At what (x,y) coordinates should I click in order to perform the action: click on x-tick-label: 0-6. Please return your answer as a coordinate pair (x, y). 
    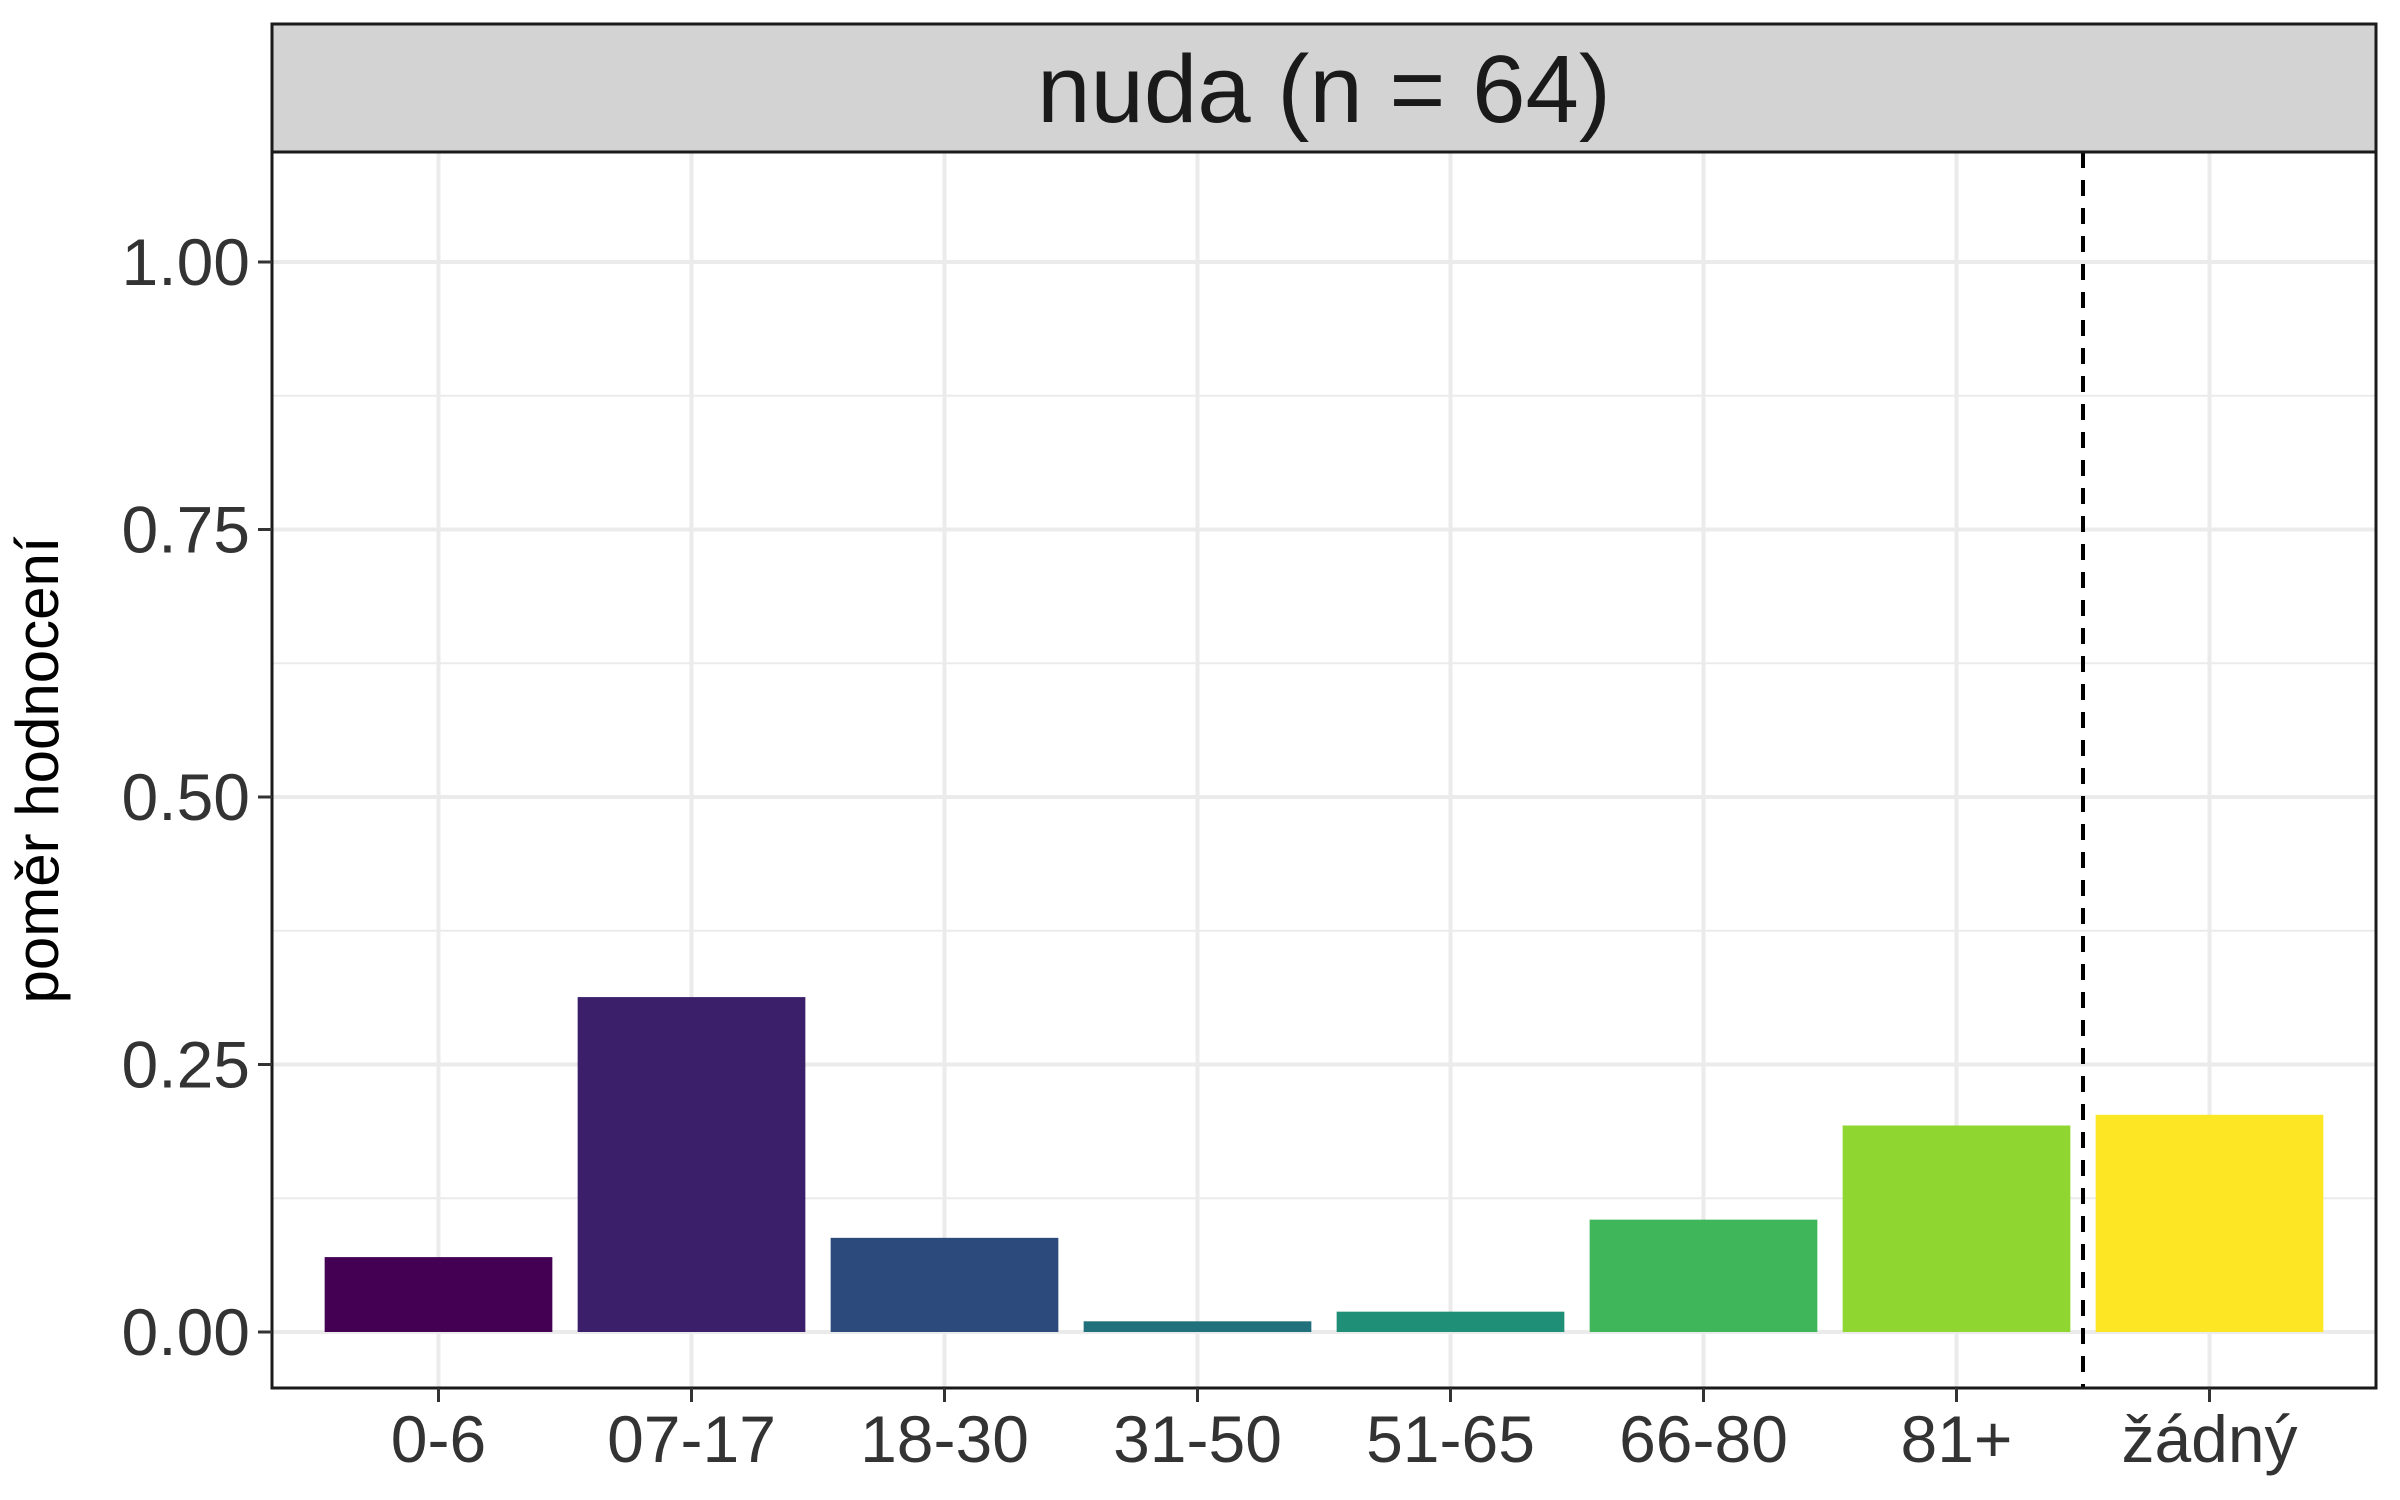
    Looking at the image, I should click on (438, 1439).